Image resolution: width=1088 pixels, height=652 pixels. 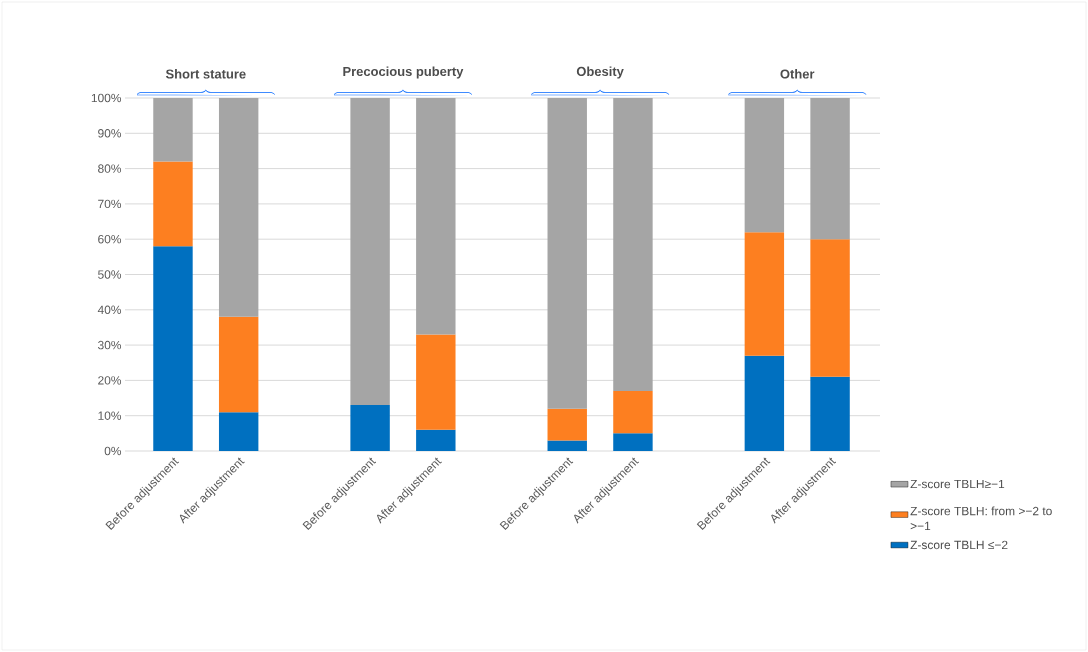 I want to click on legend-label: Z-score TBLH ≤−2, so click(x=959, y=545).